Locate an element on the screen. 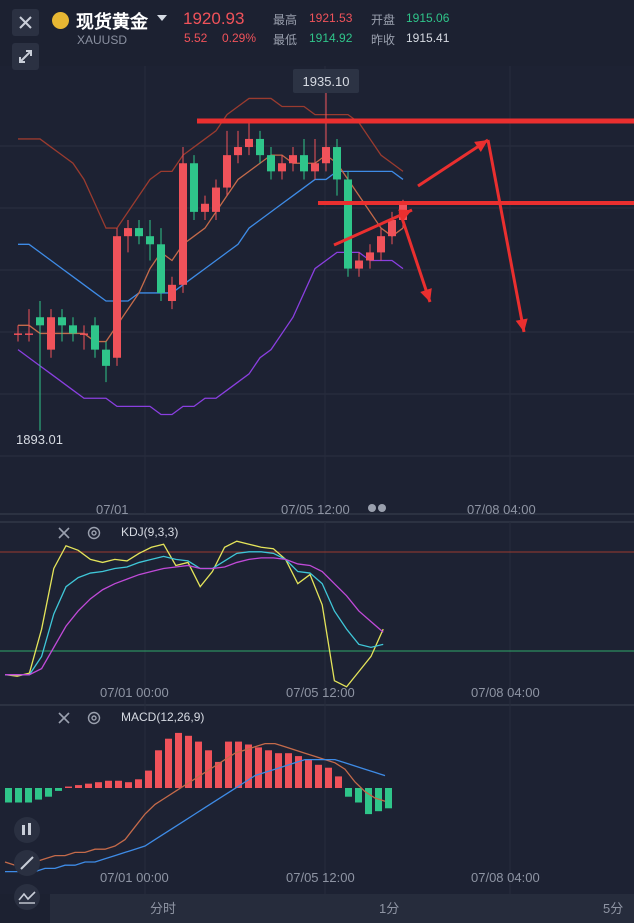 Image resolution: width=634 pixels, height=923 pixels. boll-upper-line is located at coordinates (211, 163).